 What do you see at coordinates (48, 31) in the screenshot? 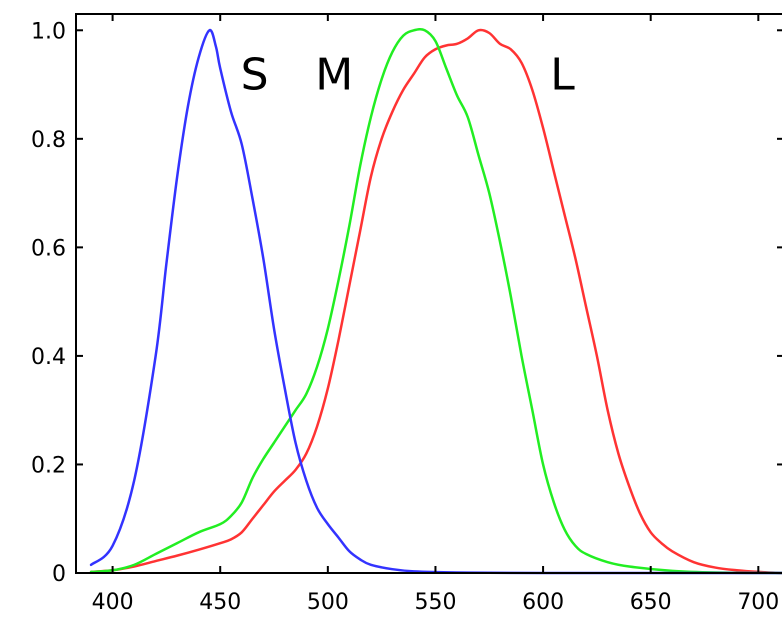
I see `y-tick-label: 1.0` at bounding box center [48, 31].